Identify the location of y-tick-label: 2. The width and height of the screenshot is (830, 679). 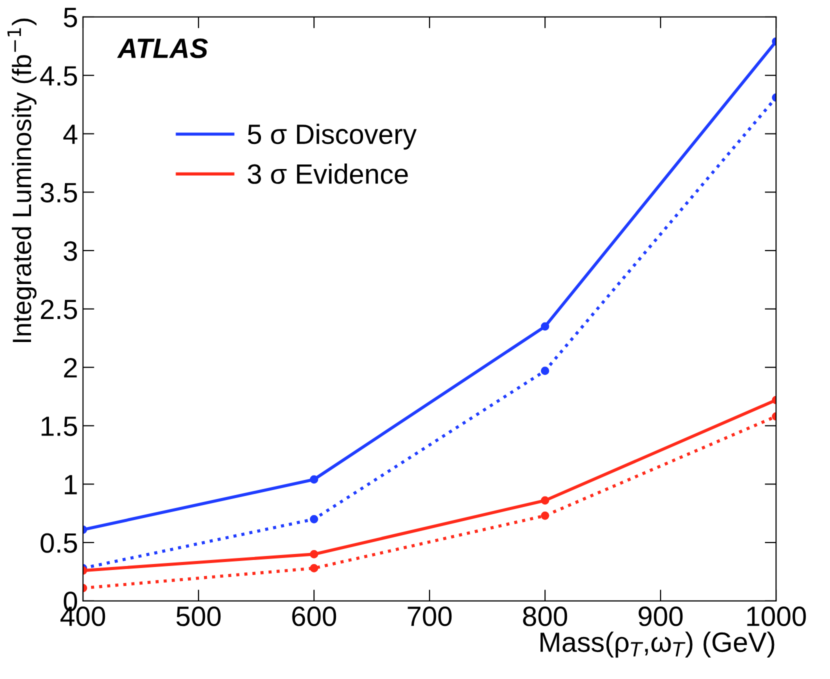
(70, 368).